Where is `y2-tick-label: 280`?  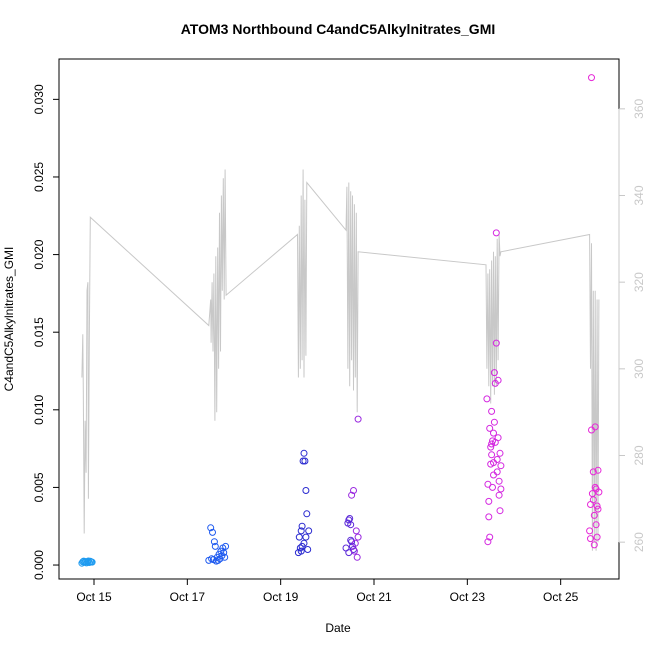 y2-tick-label: 280 is located at coordinates (639, 455).